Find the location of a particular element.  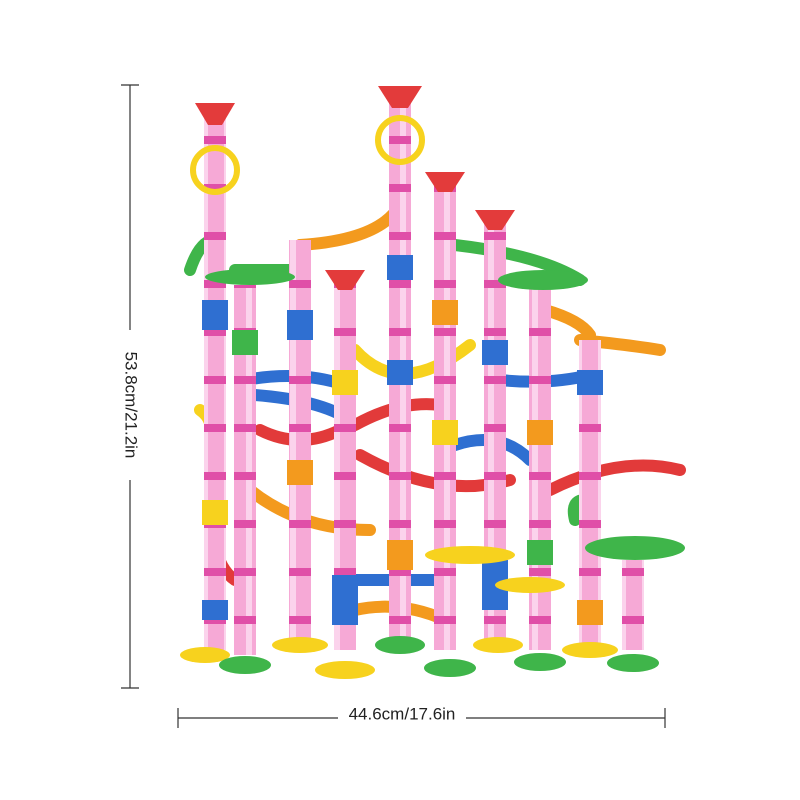

funnels is located at coordinates (355, 188).